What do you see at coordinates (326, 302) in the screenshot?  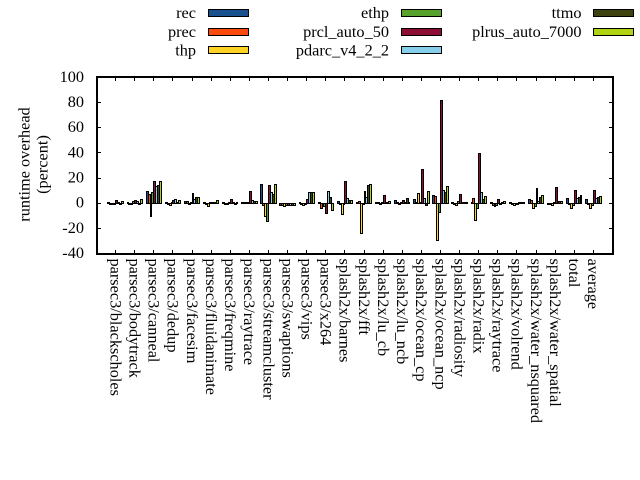 I see `svg-text: parsec3/x264` at bounding box center [326, 302].